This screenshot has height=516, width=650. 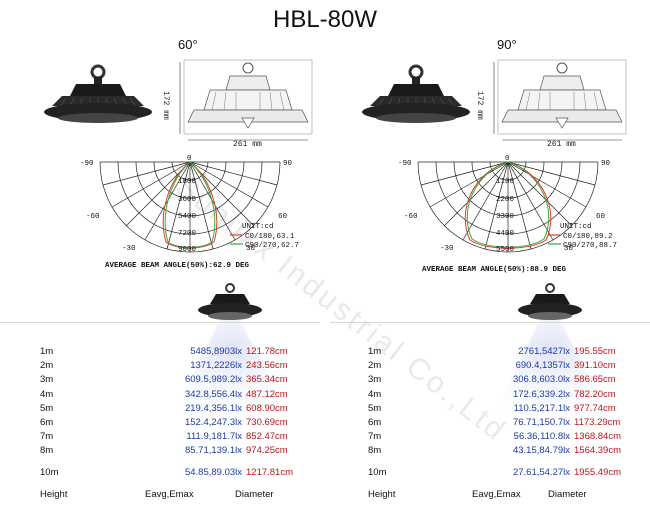 I want to click on row-eavg-emax: 152.4,247.3lx, so click(x=213, y=422).